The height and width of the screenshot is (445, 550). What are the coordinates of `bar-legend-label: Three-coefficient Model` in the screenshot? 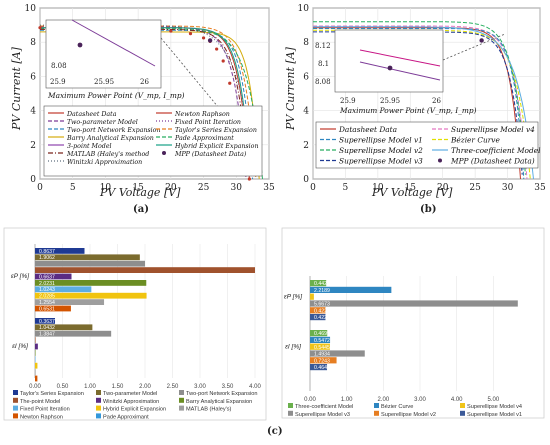 It's located at (324, 407).